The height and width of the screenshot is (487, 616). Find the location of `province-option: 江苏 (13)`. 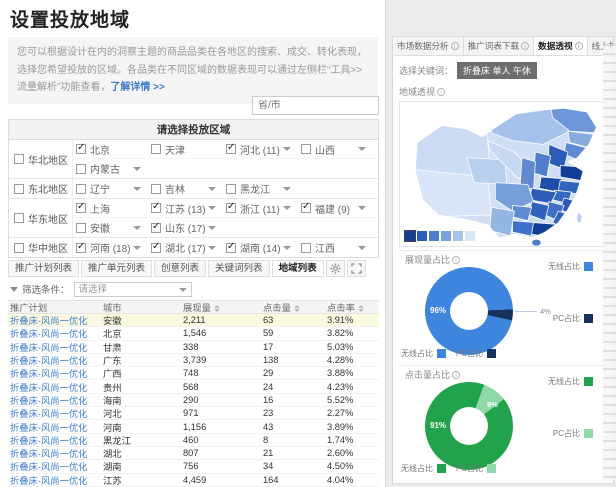

province-option: 江苏 (13) is located at coordinates (185, 208).